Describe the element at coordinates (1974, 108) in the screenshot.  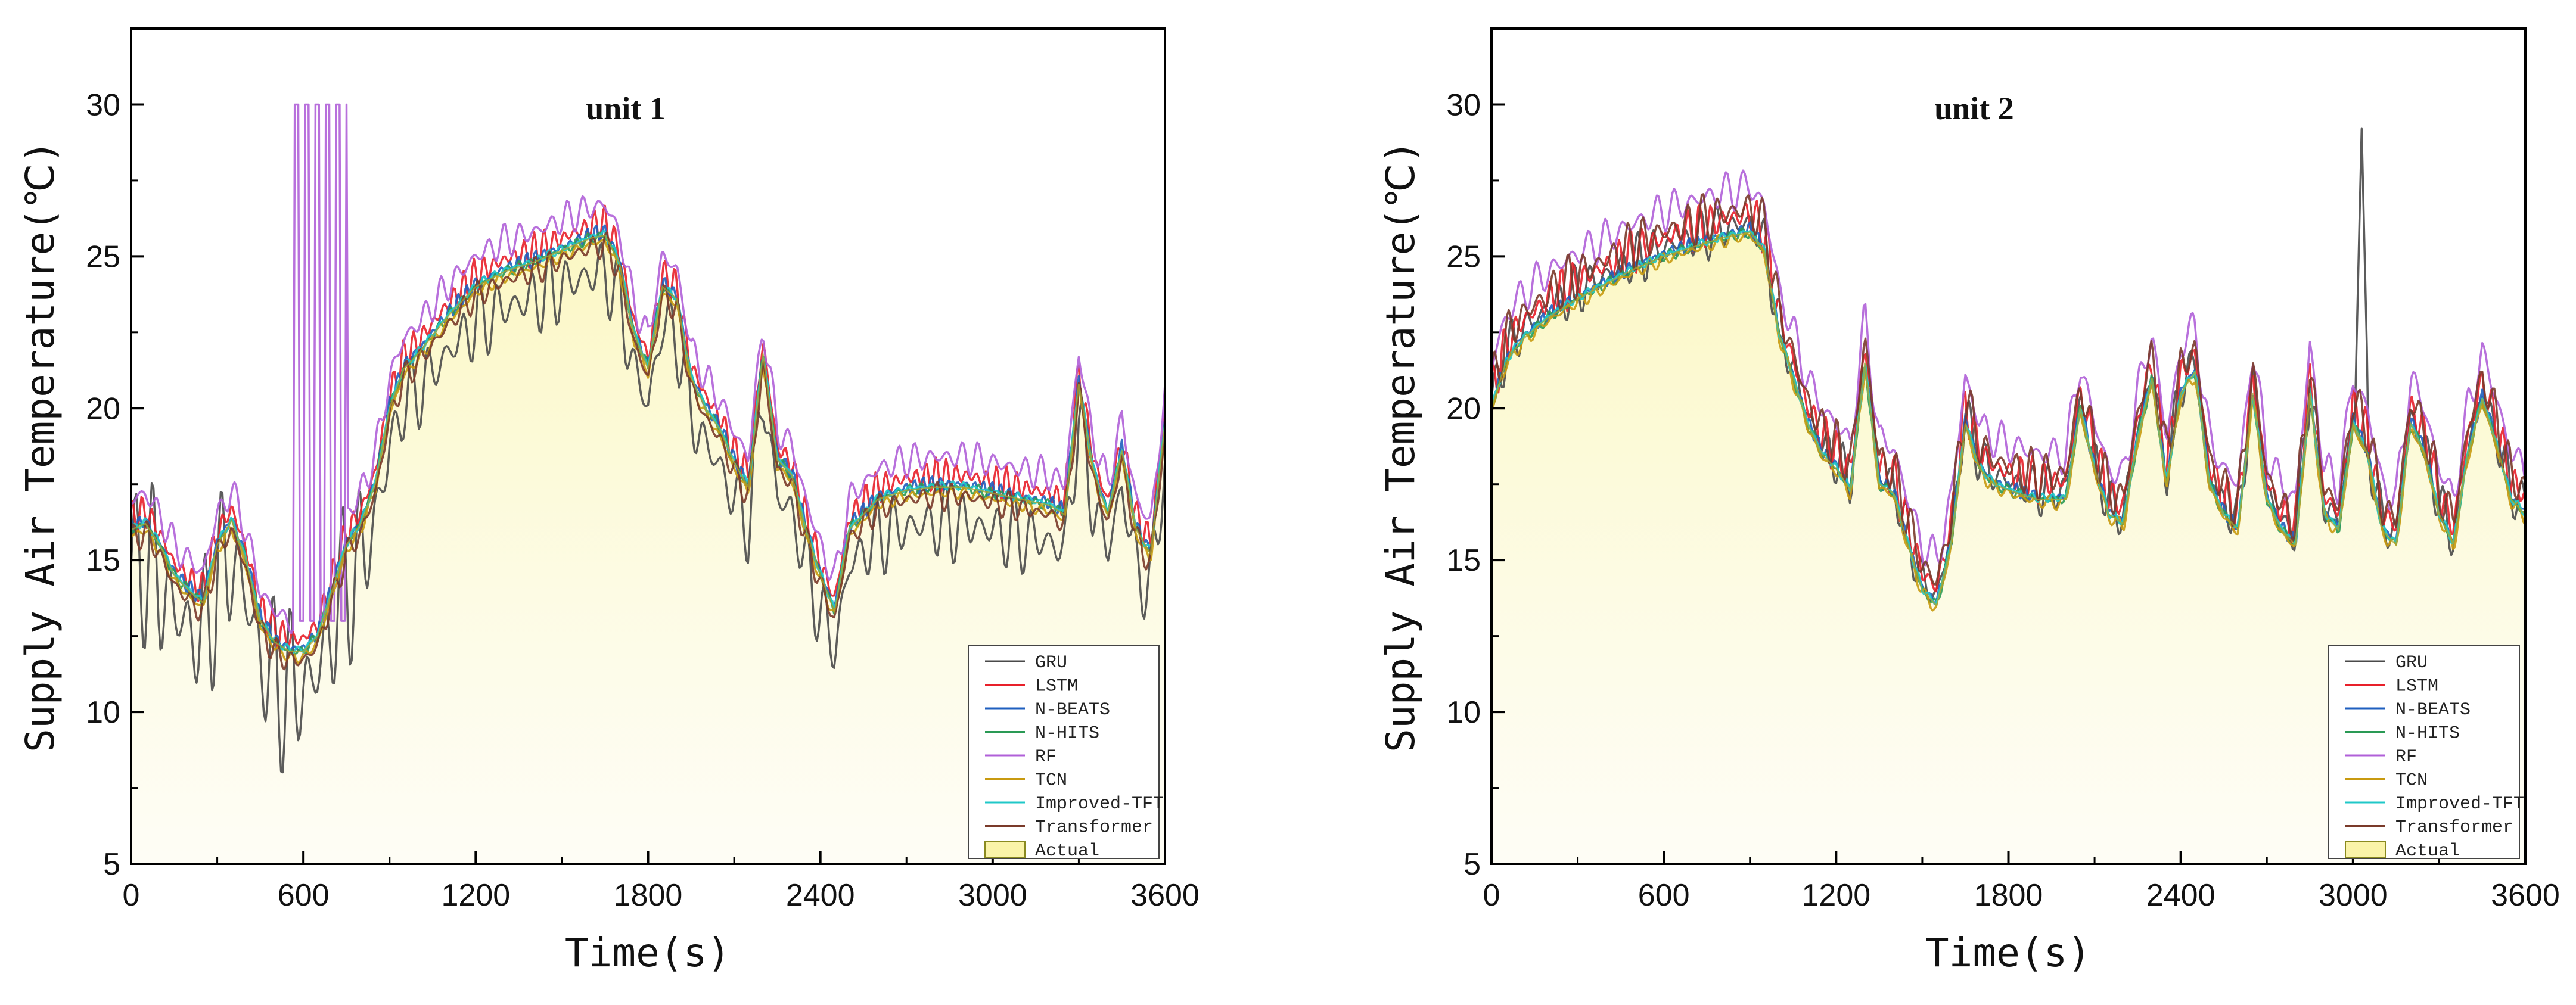
I see `chart-title: unit 2` at that location.